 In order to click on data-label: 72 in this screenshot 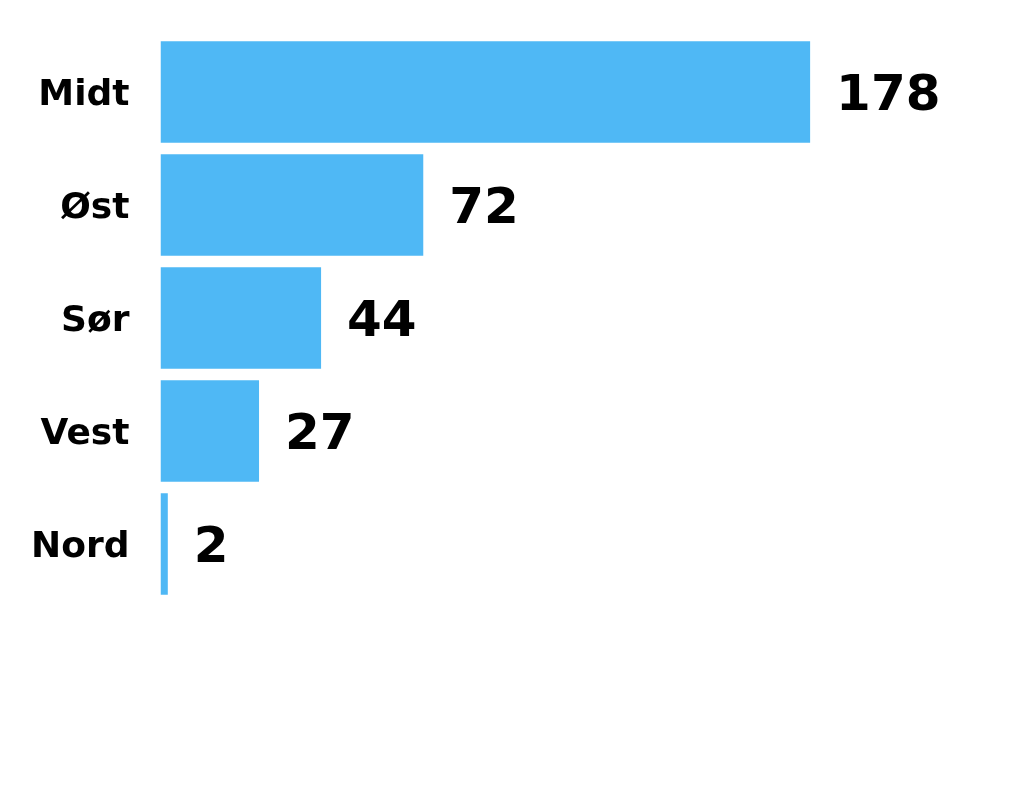, I will do `click(484, 206)`.